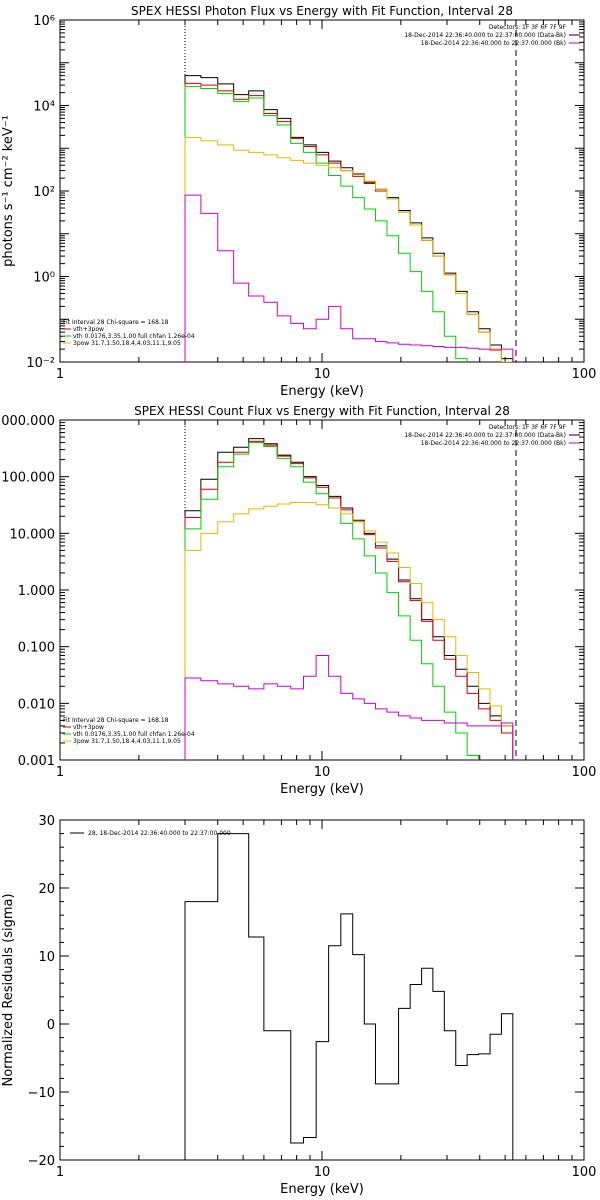  What do you see at coordinates (33, 534) in the screenshot?
I see `y-tick-label: 10.000` at bounding box center [33, 534].